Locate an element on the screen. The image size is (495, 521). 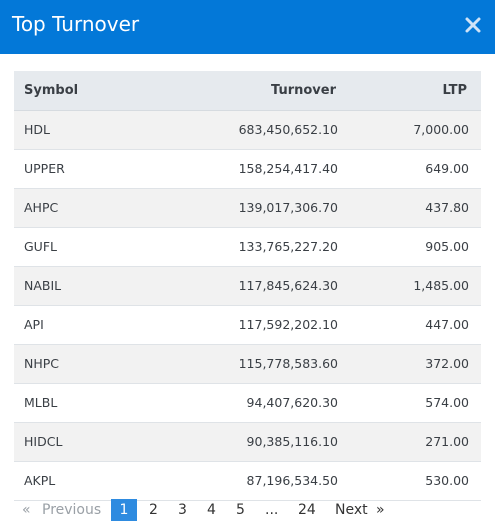
ltp-cell: 649.00 is located at coordinates (447, 168).